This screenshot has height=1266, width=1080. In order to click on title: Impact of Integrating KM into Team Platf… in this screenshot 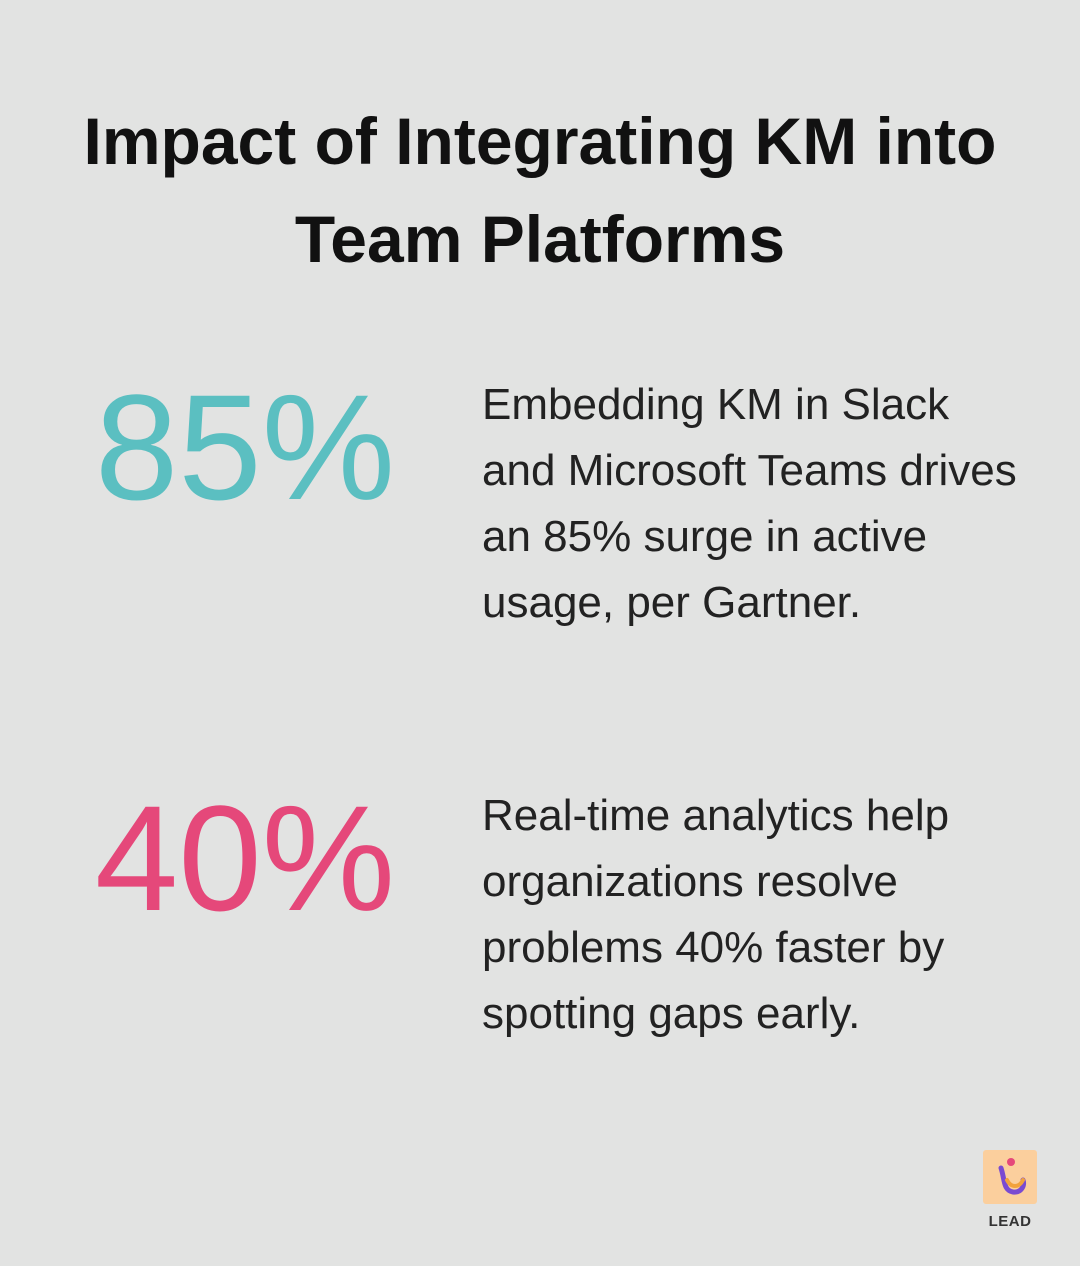, I will do `click(540, 190)`.